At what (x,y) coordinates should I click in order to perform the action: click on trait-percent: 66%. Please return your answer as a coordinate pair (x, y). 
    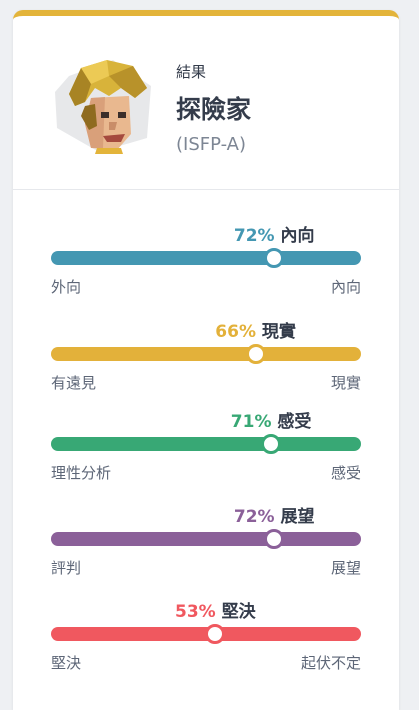
    Looking at the image, I should click on (235, 332).